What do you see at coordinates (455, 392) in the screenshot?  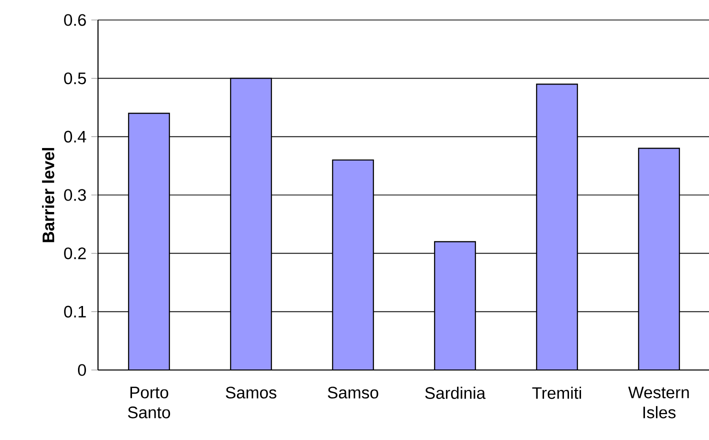 I see `x-tick-label: Sardinia` at bounding box center [455, 392].